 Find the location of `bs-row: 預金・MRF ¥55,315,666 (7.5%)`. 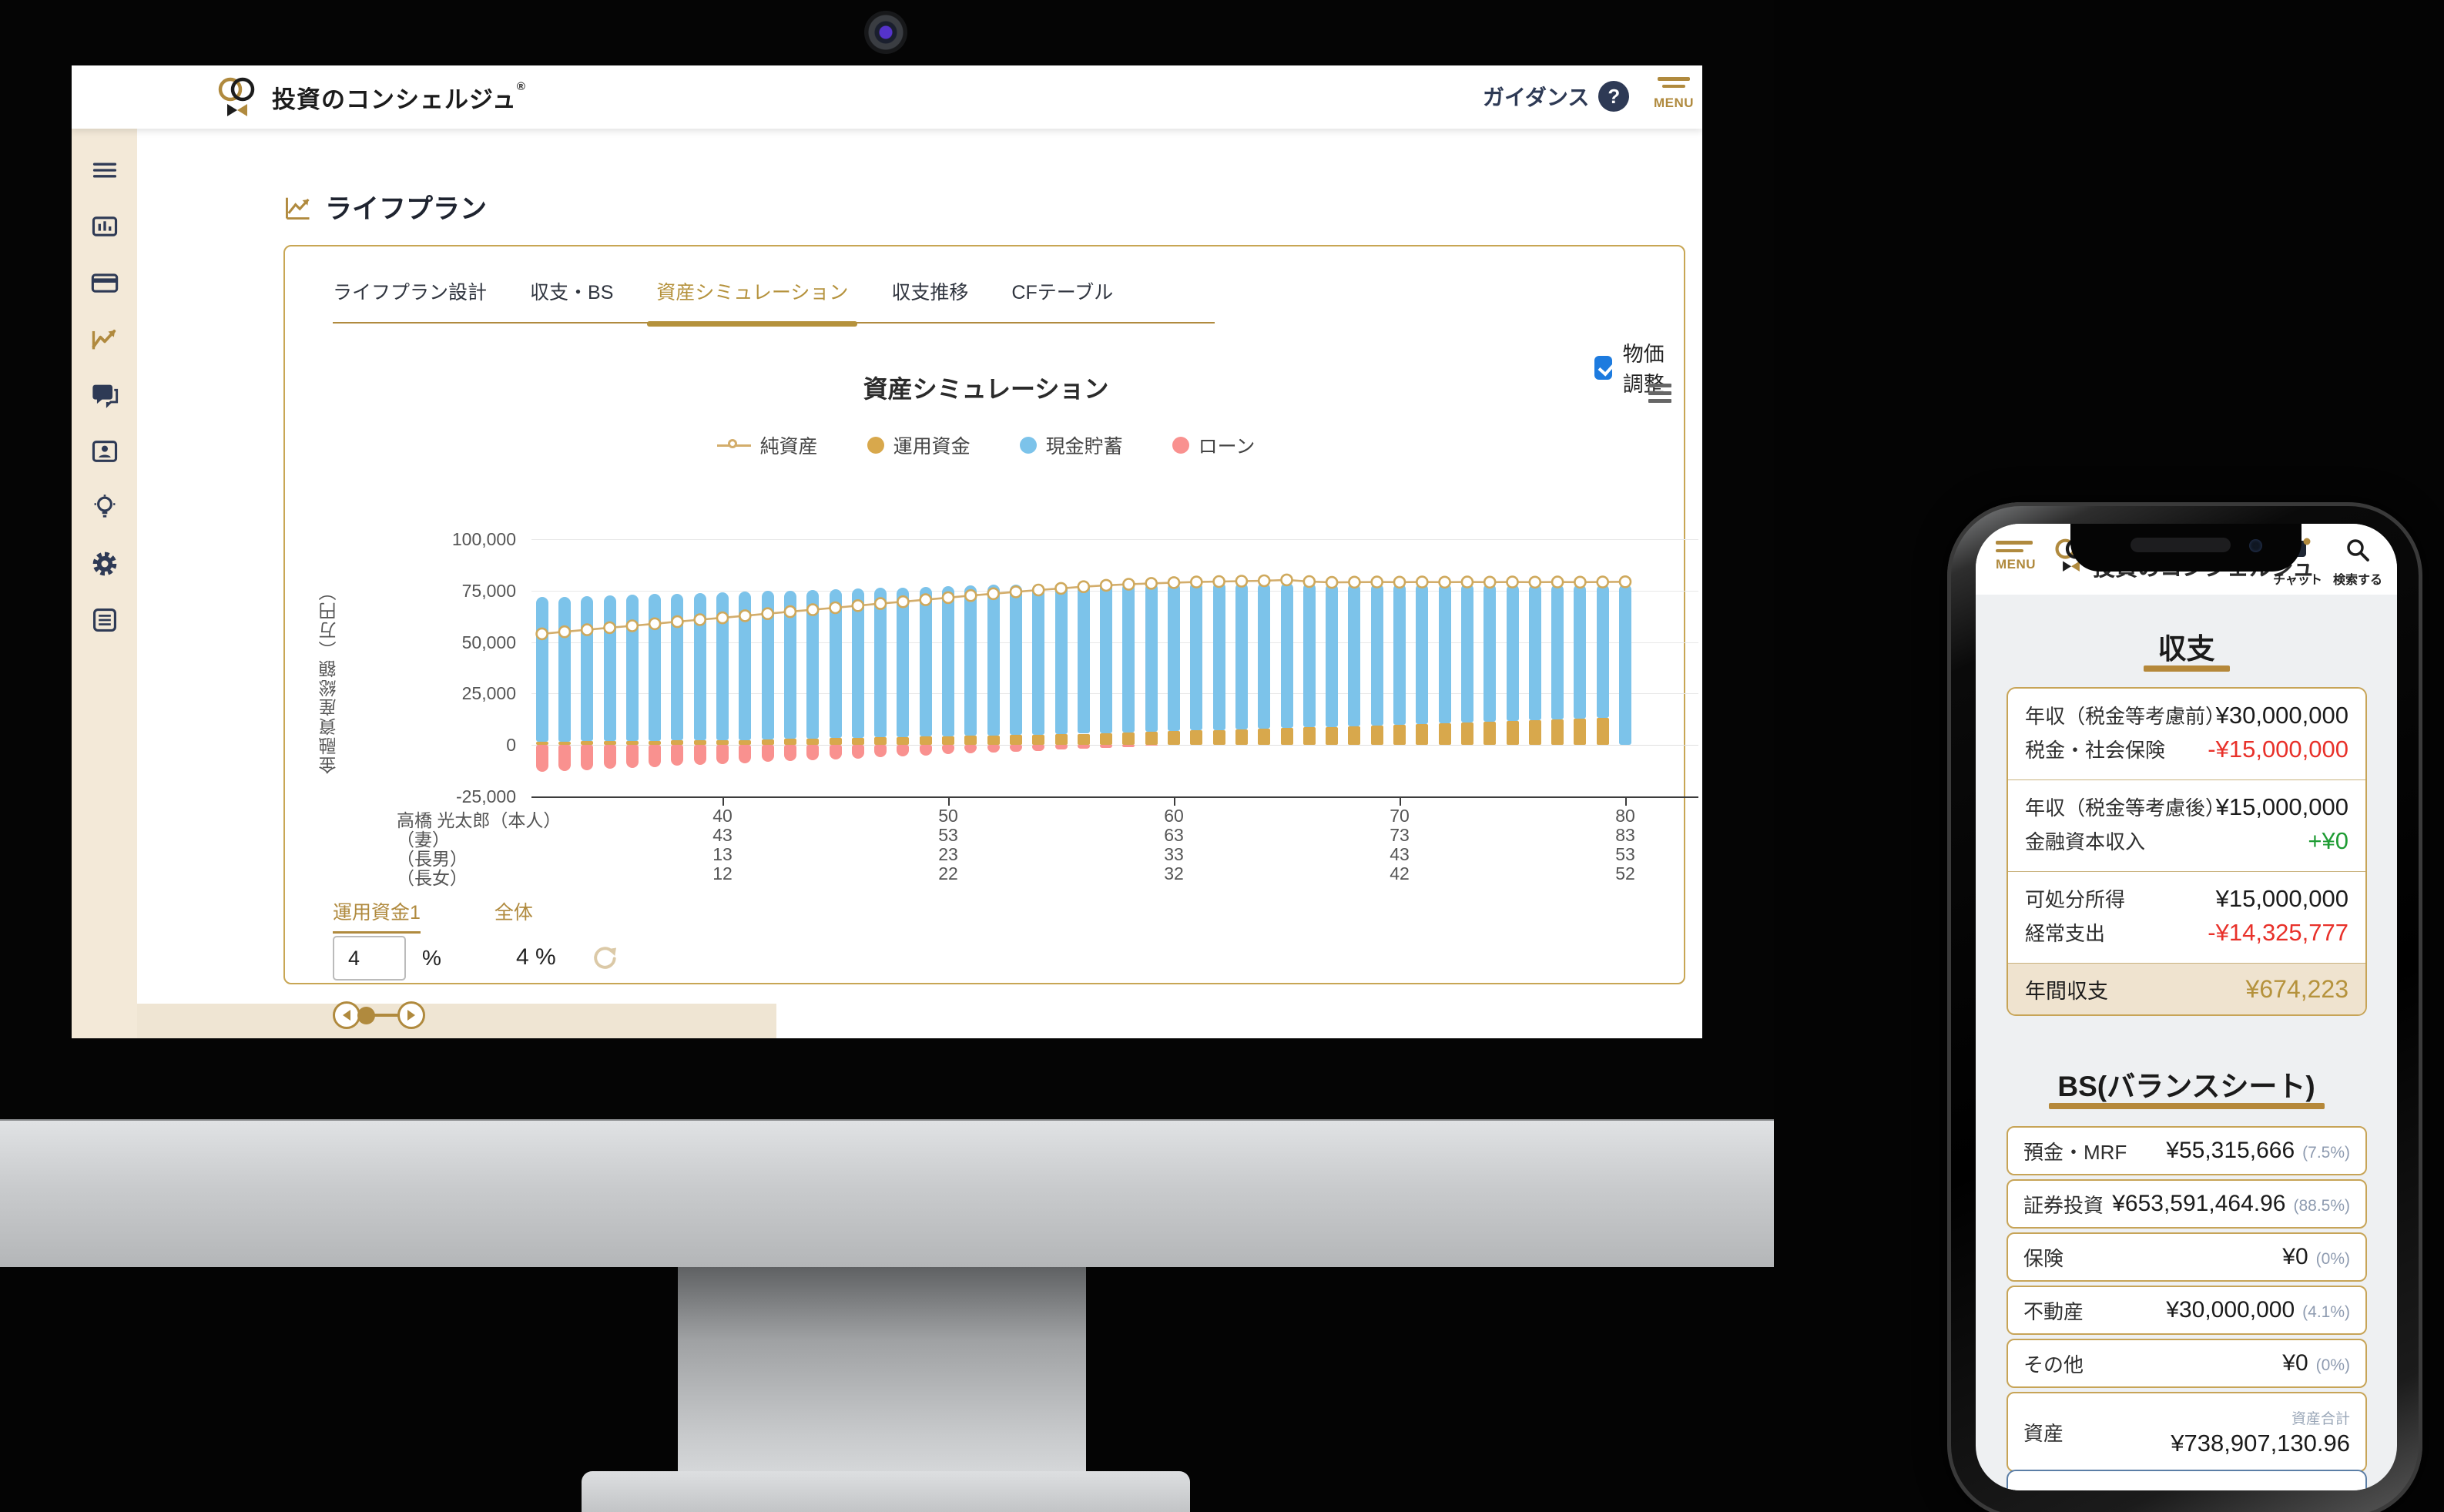

bs-row: 預金・MRF ¥55,315,666 (7.5%) is located at coordinates (2186, 1150).